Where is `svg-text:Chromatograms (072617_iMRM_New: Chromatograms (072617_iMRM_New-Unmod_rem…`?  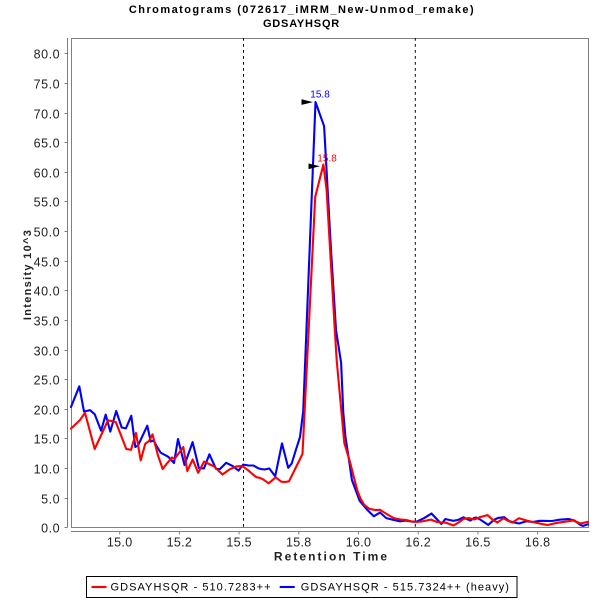
svg-text:Chromatograms (072617_iMRM_New: Chromatograms (072617_iMRM_New-Unmod_rem… is located at coordinates (302, 10).